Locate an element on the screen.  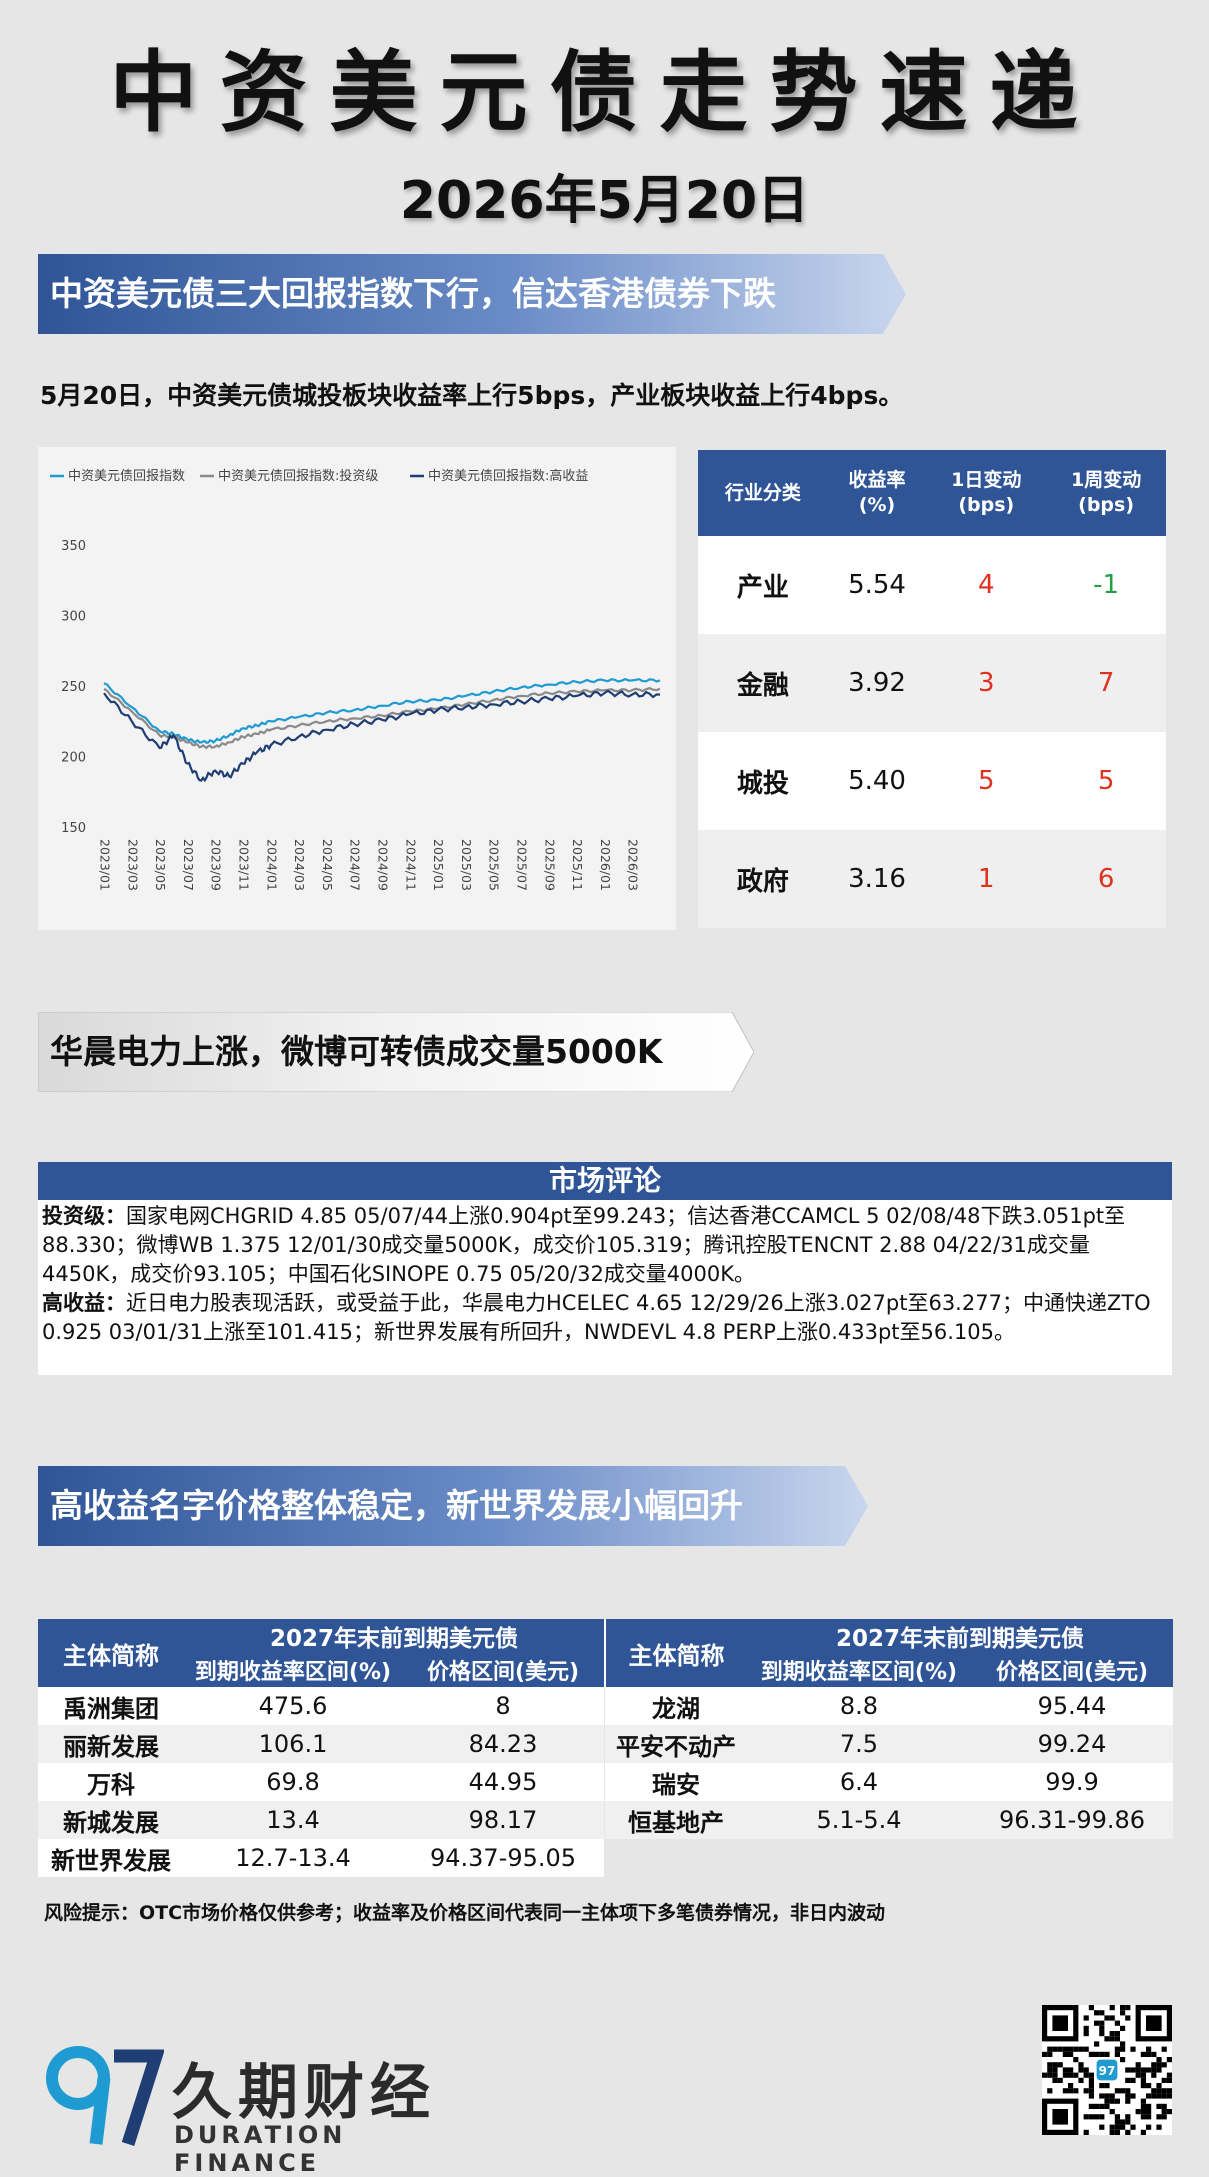
sector-yield: 3.92 is located at coordinates (877, 683).